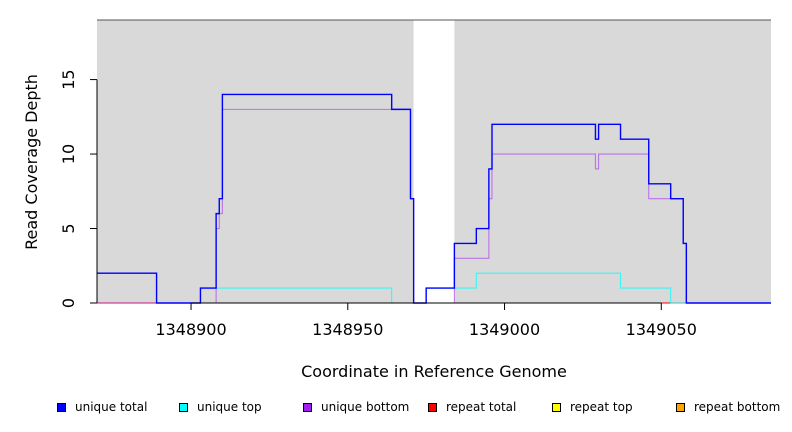  What do you see at coordinates (601, 407) in the screenshot?
I see `legend-label: repeat top` at bounding box center [601, 407].